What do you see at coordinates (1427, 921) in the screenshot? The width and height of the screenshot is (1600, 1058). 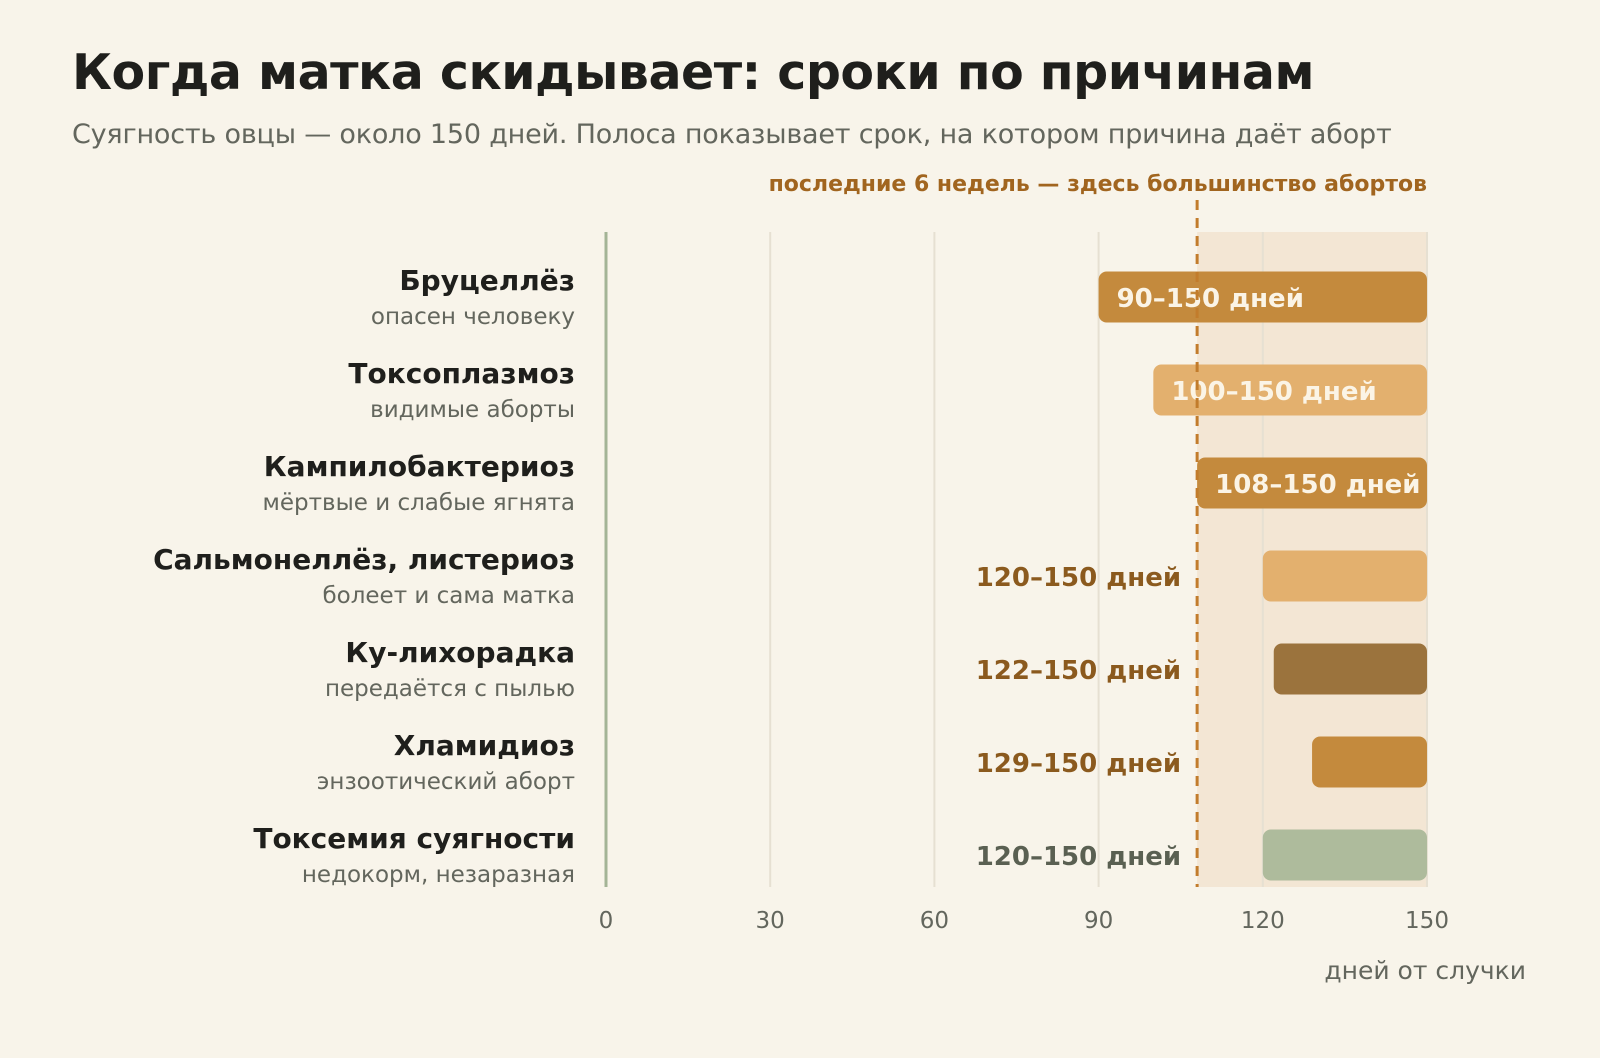 I see `x-tick-label-150: 150` at bounding box center [1427, 921].